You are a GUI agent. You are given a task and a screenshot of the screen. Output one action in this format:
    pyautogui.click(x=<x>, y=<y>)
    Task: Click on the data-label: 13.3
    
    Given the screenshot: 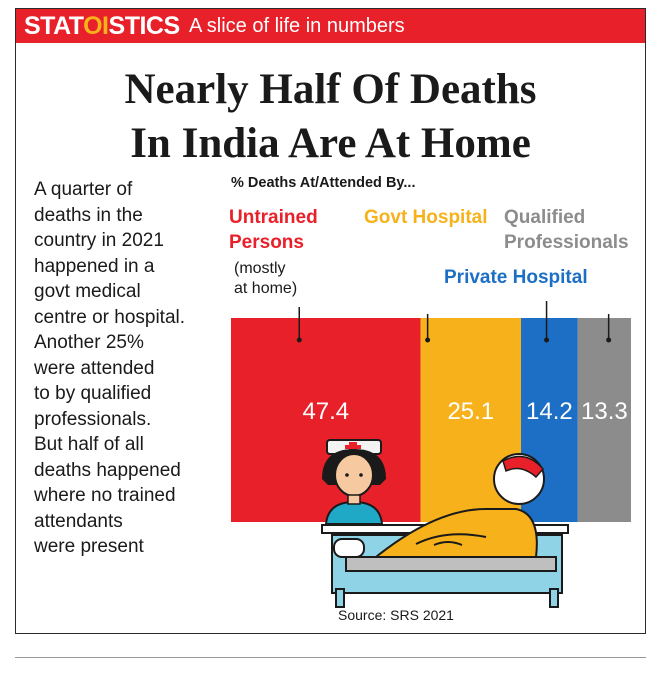 What is the action you would take?
    pyautogui.click(x=604, y=411)
    